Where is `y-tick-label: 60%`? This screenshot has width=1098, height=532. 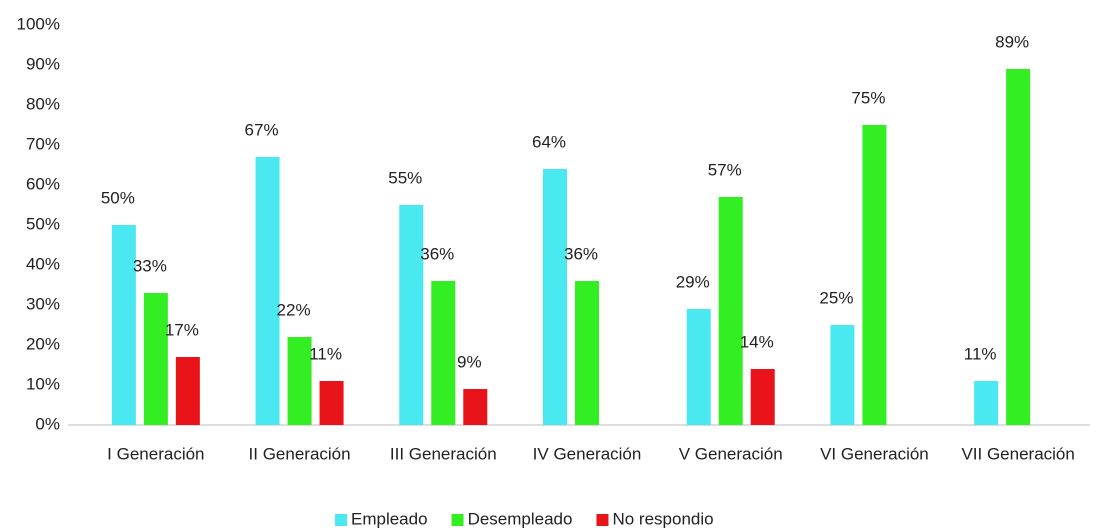
y-tick-label: 60% is located at coordinates (43, 183).